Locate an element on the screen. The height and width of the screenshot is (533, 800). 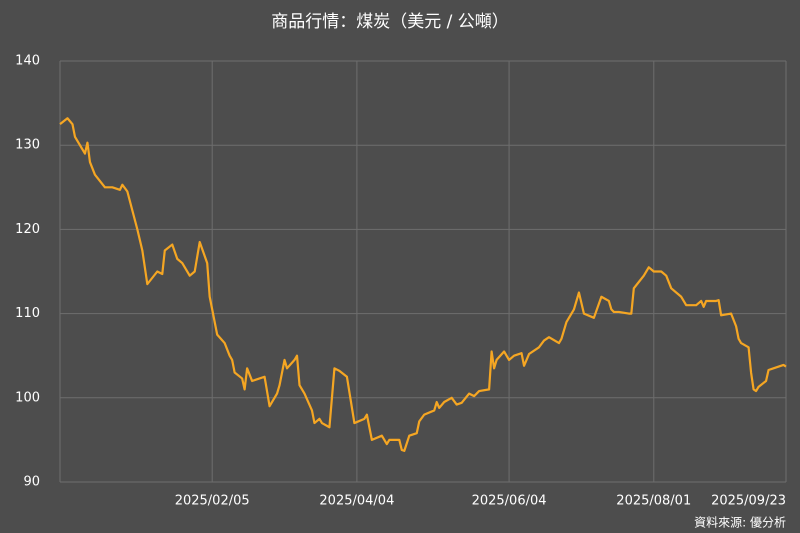
y-tick-label: 130 is located at coordinates (27, 145).